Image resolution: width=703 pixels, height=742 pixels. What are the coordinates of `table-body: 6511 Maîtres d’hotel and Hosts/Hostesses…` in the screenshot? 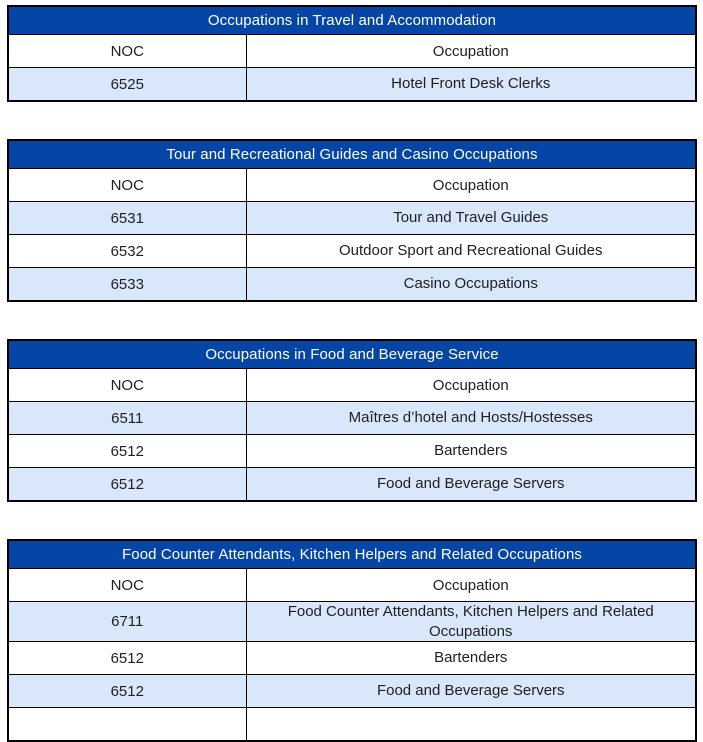 It's located at (352, 451).